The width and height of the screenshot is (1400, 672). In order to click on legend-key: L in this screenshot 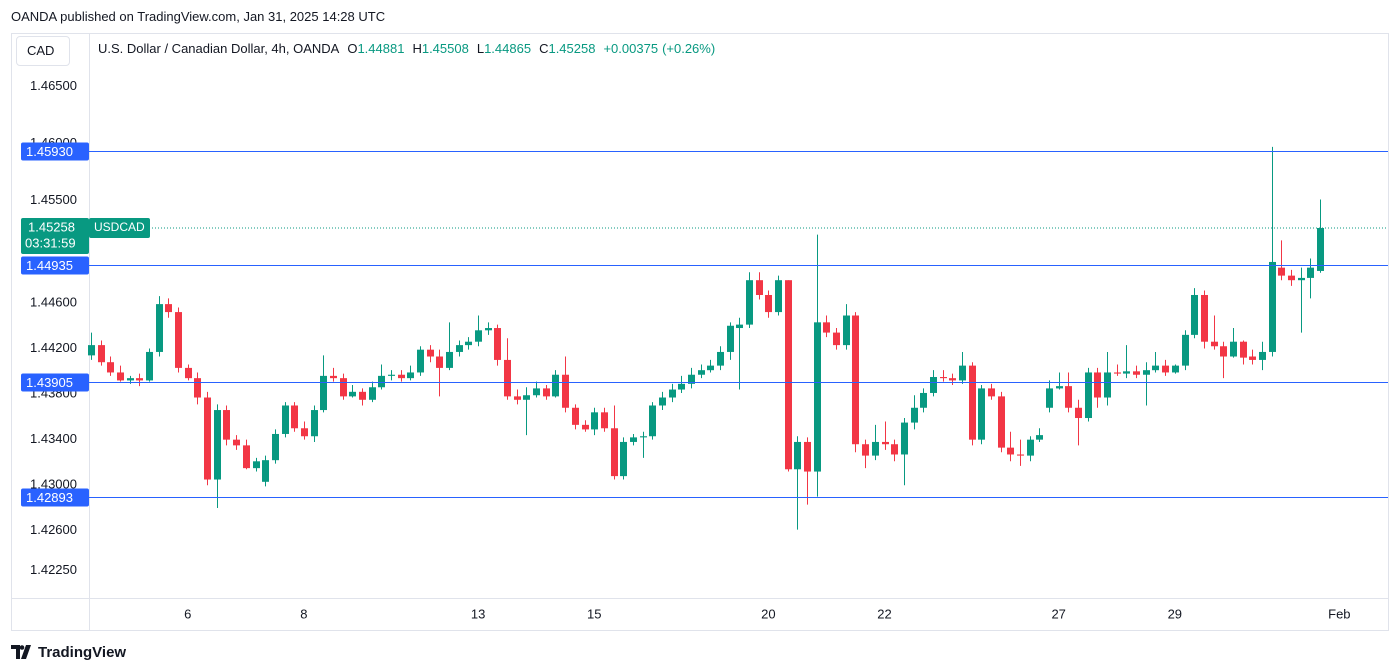, I will do `click(480, 48)`.